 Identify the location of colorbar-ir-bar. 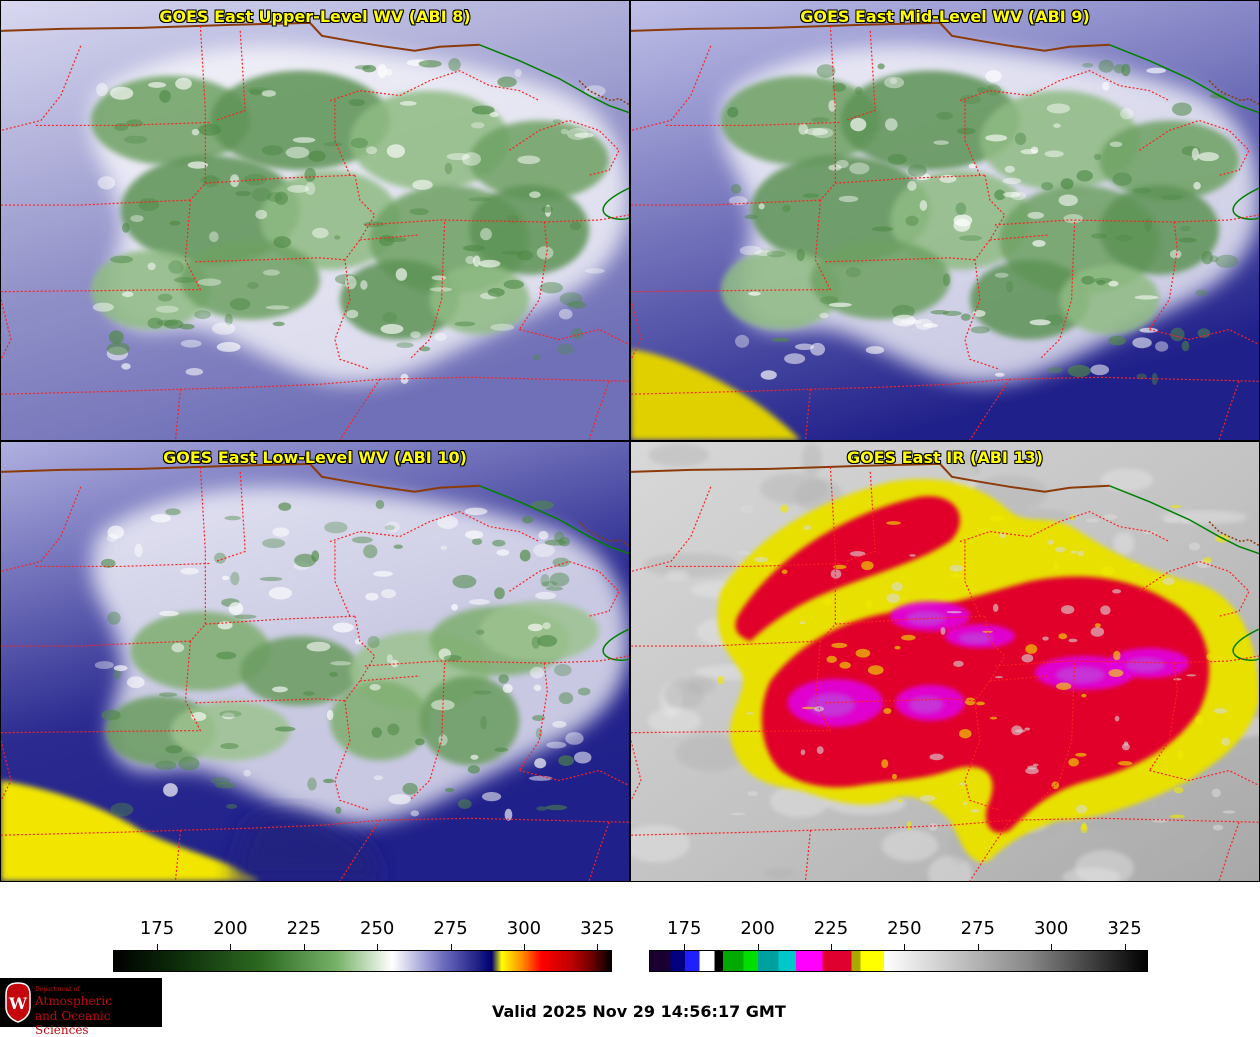
(898, 961).